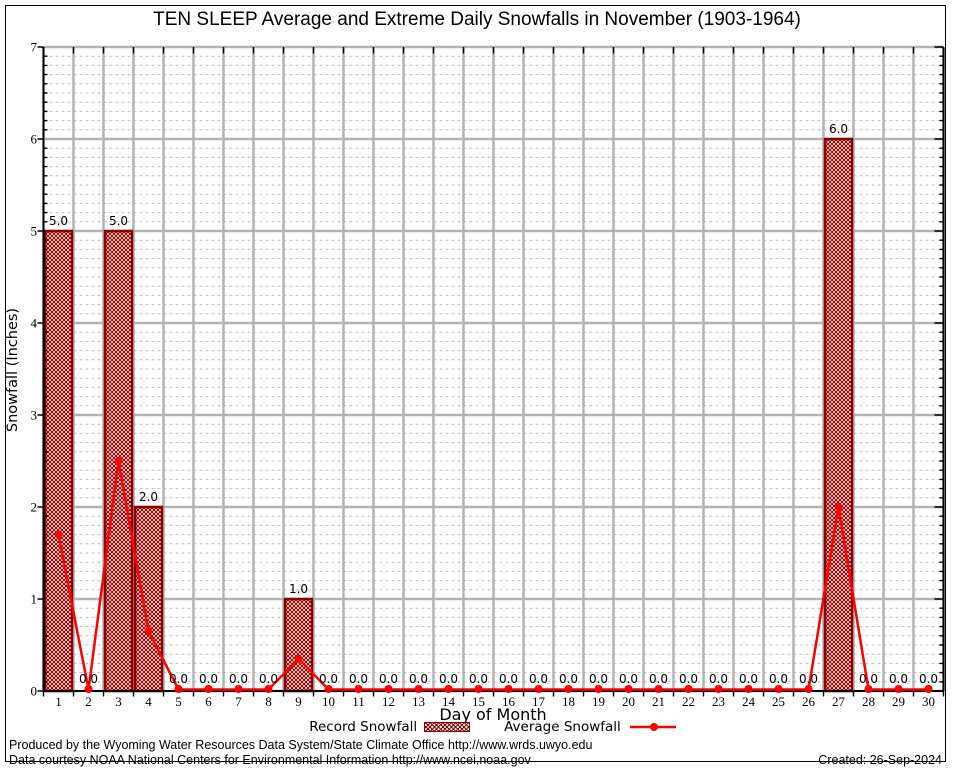 The width and height of the screenshot is (954, 768). What do you see at coordinates (688, 679) in the screenshot?
I see `bar-value-label-day-22: 0.0` at bounding box center [688, 679].